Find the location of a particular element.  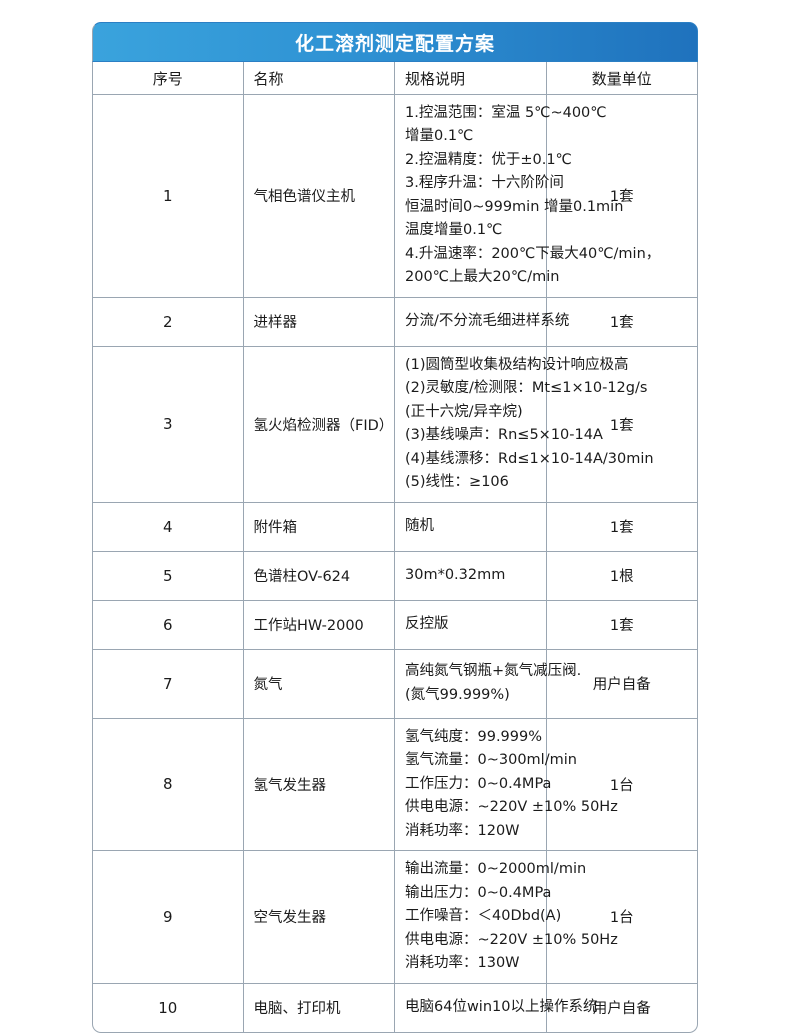

spec-line: (4)基线漂移：Rd≤1×10-14A/30min is located at coordinates (529, 458).